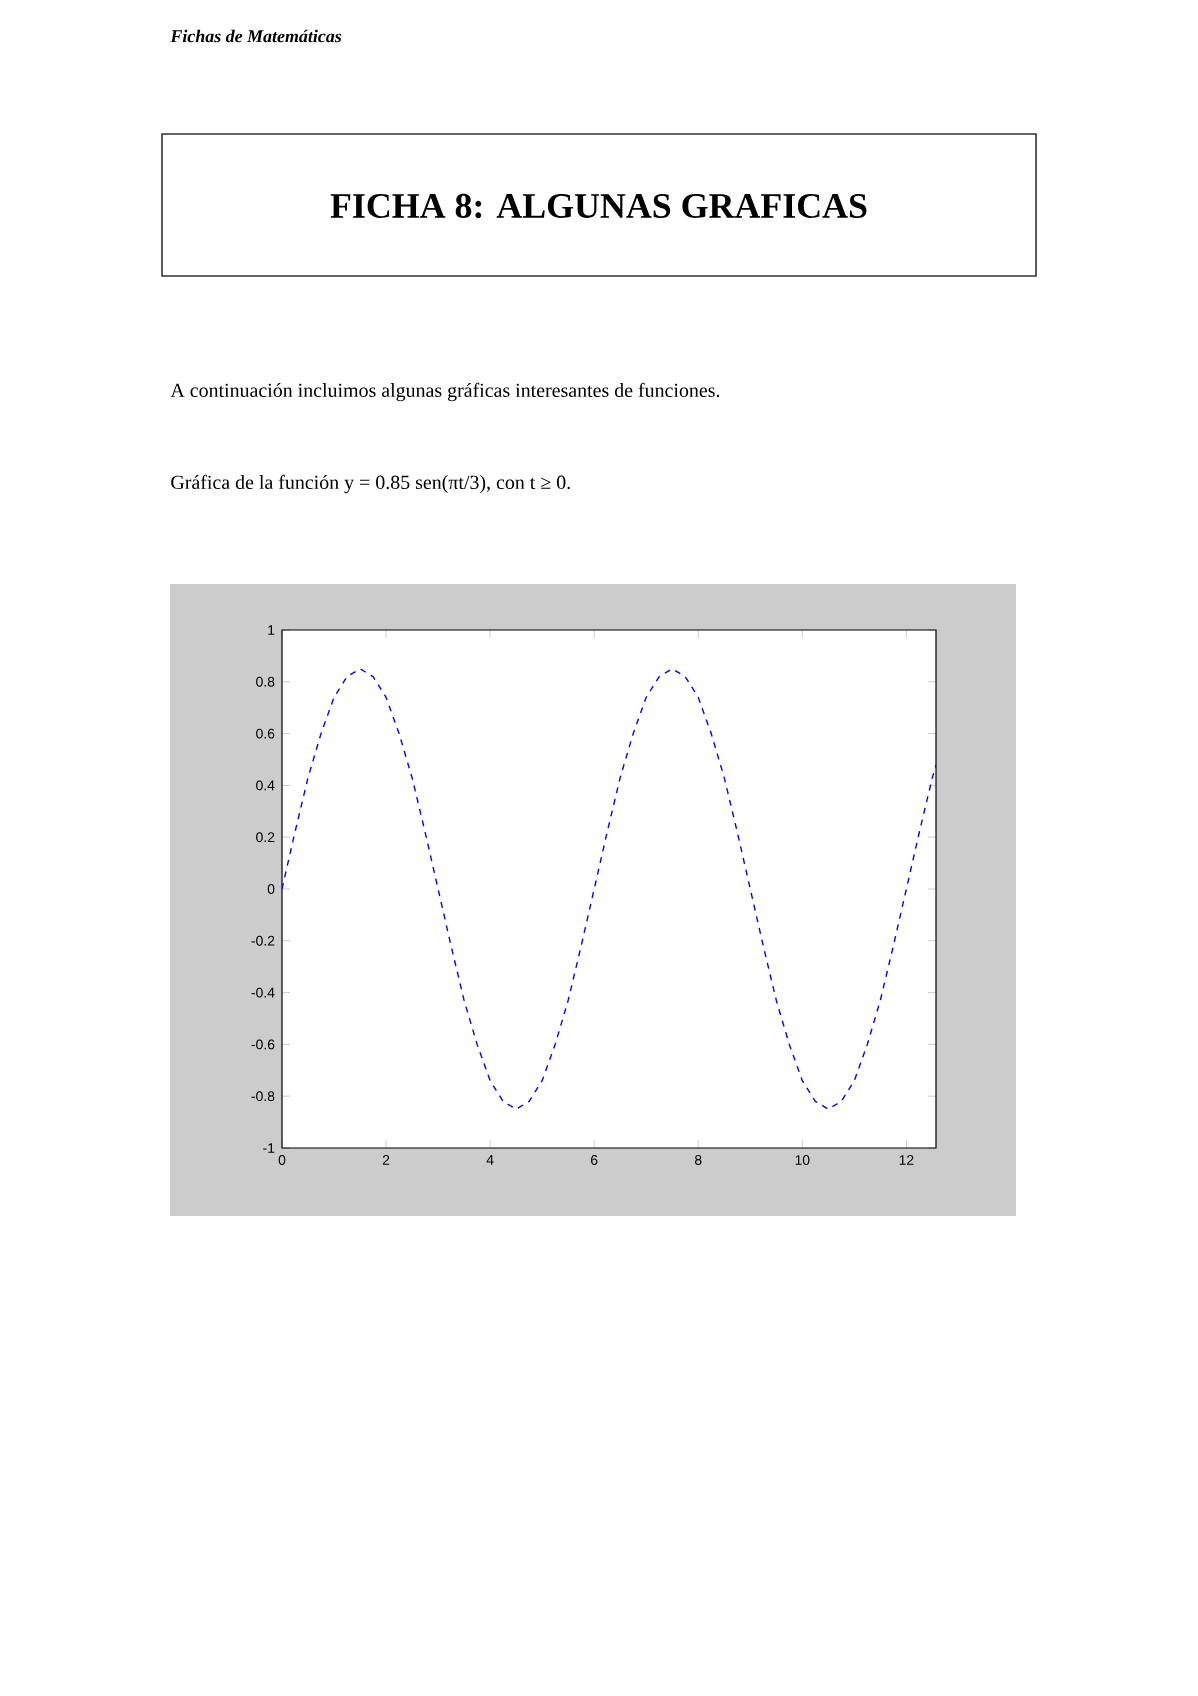  I want to click on chart-title: FICHA 8: ALGUNAS GRAFICAS, so click(598, 206).